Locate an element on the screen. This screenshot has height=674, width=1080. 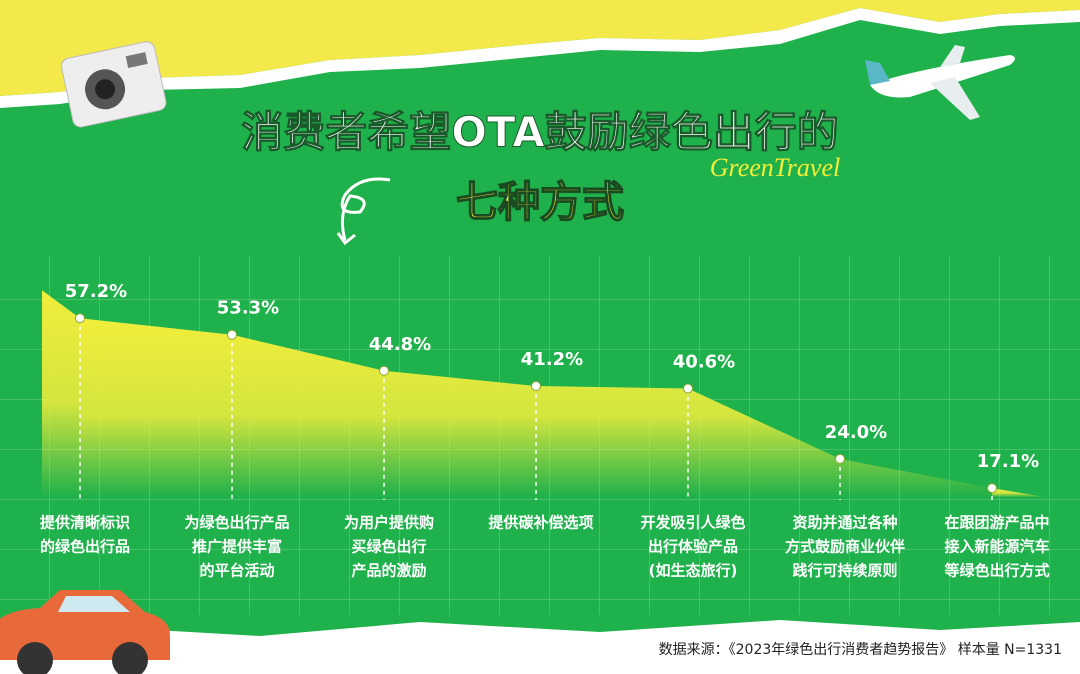
x-tick-label: 方式鼓励商业伙伴 is located at coordinates (845, 547).